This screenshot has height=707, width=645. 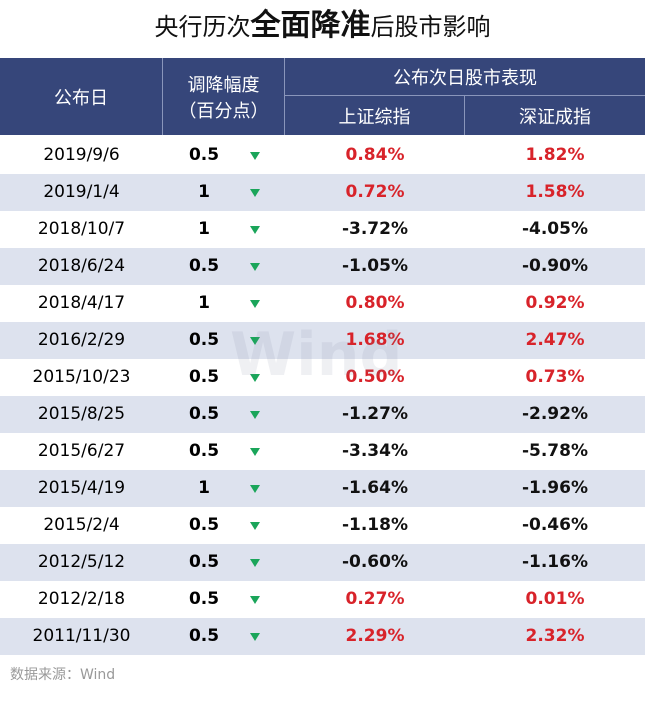 I want to click on watermark: Wind, so click(x=316, y=355).